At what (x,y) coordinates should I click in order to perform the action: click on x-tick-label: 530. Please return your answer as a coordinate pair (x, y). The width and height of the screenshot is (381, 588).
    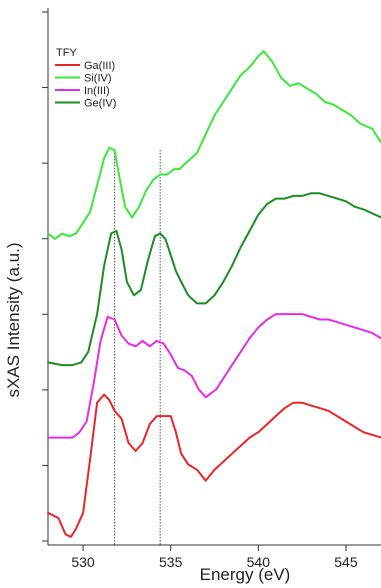
    Looking at the image, I should click on (83, 562).